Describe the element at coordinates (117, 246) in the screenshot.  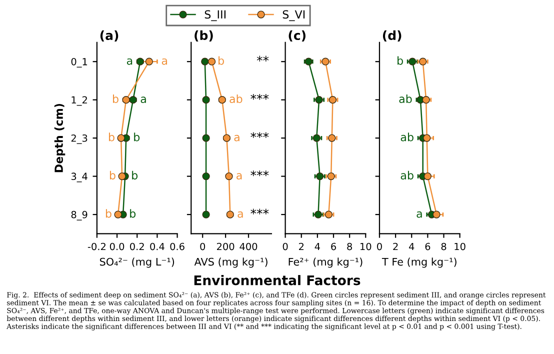
I see `x-tick-label: 0.0` at that location.